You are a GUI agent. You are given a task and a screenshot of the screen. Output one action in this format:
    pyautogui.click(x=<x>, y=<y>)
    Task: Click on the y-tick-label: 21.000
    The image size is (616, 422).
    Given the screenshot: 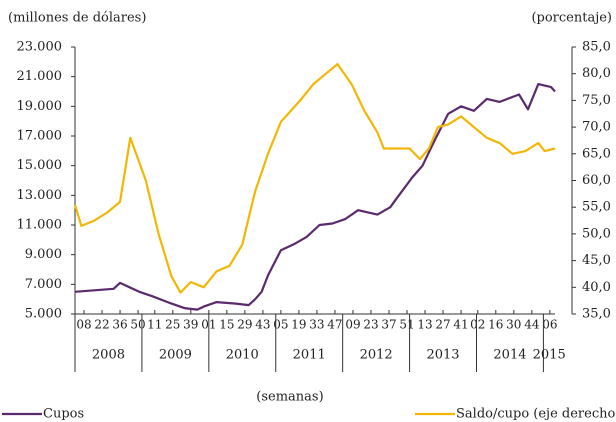 What is the action you would take?
    pyautogui.click(x=40, y=76)
    